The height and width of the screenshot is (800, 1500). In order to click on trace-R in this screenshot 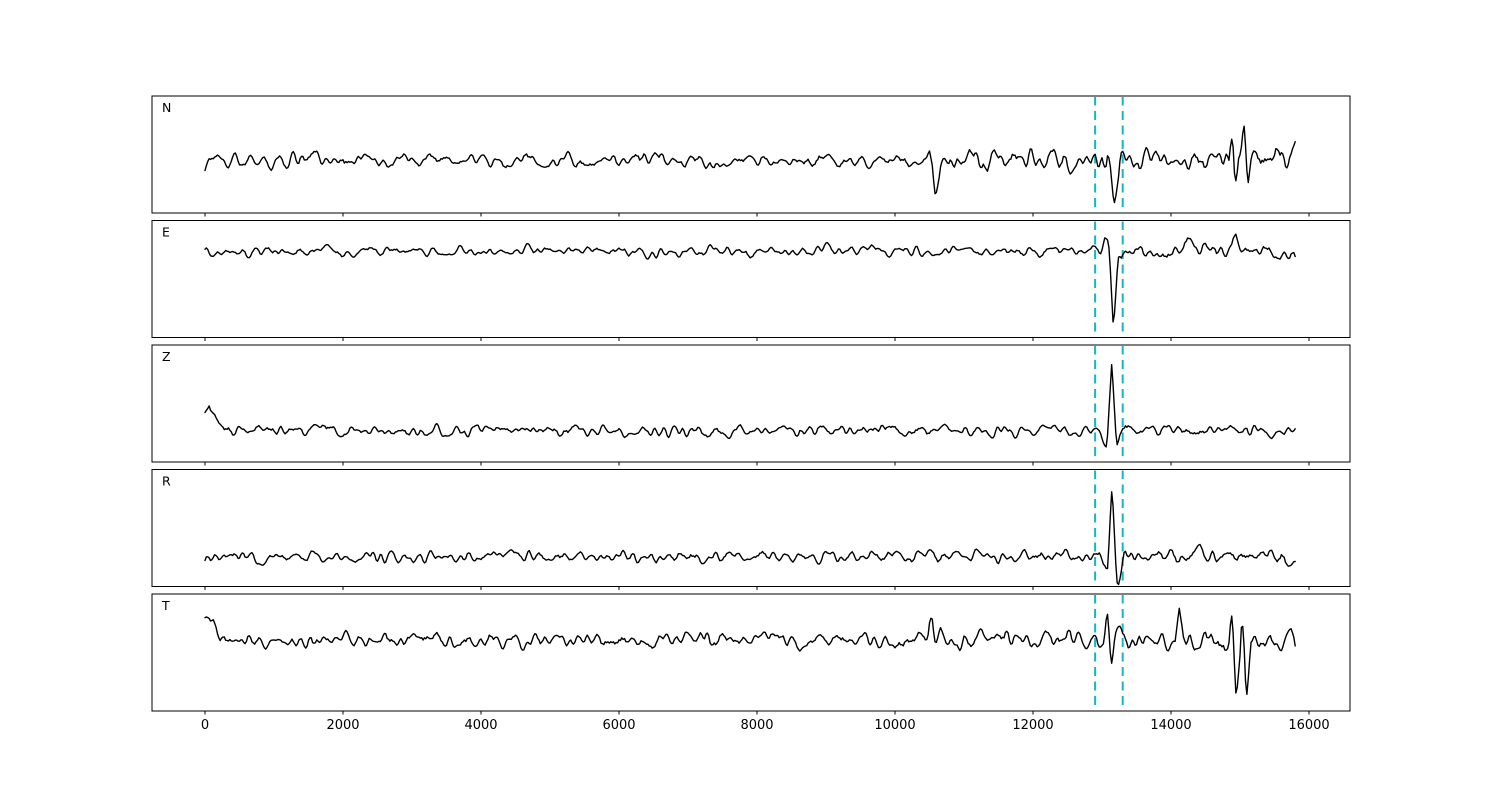, I will do `click(750, 538)`.